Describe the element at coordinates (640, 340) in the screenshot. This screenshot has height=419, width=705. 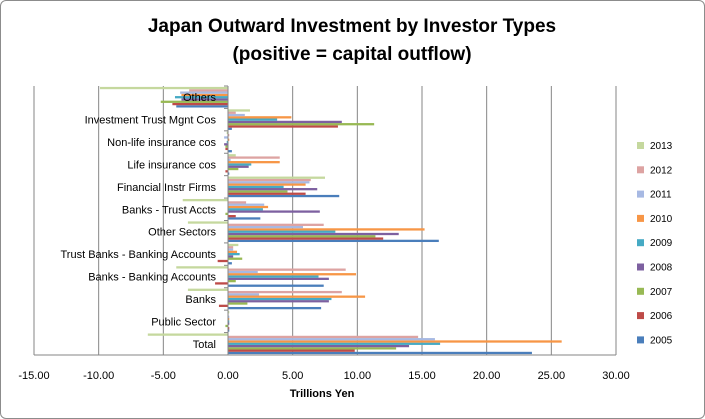
I see `legend-swatch-2005` at that location.